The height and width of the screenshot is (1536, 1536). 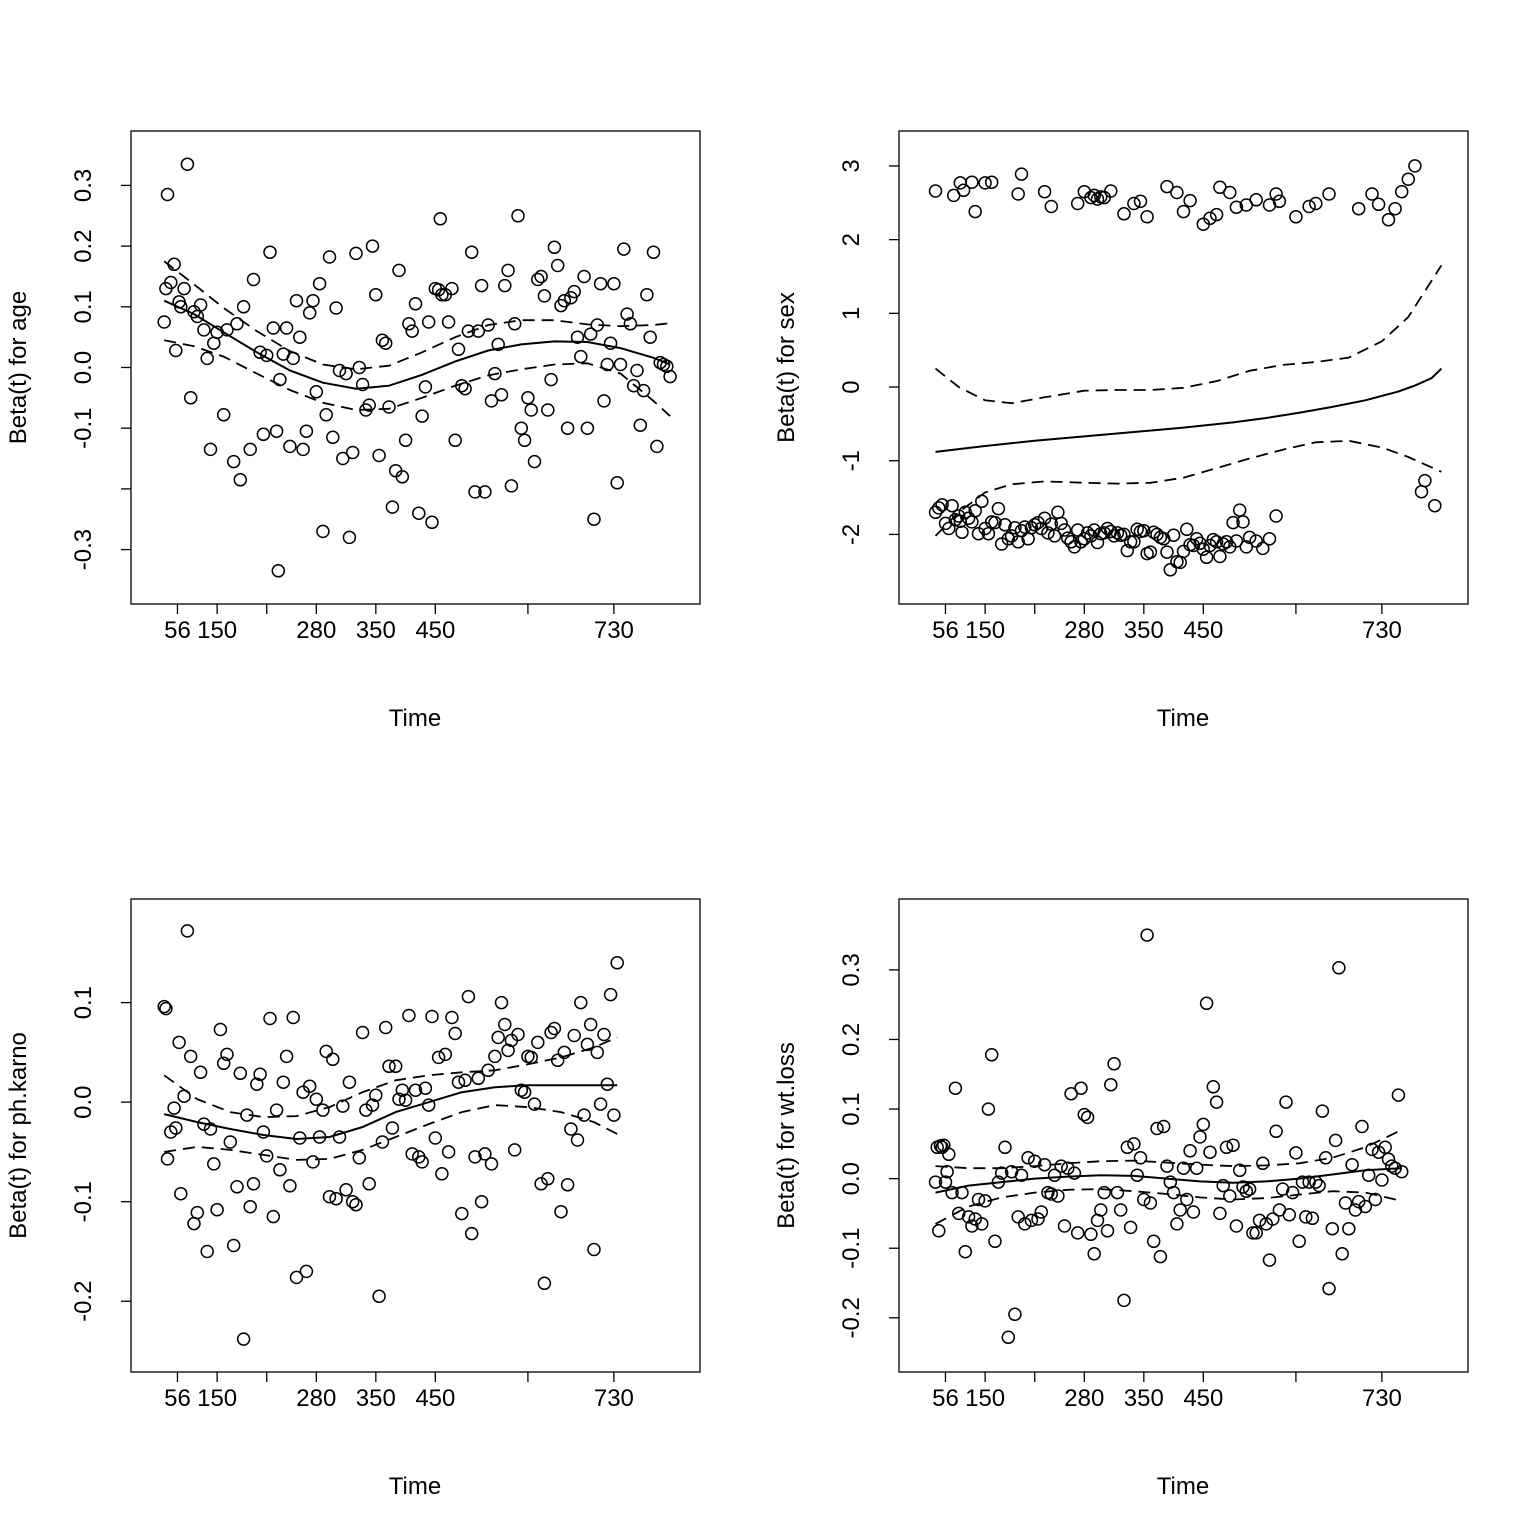 What do you see at coordinates (399, 1392) in the screenshot?
I see `x-axis: 56 150 280 350 450 730` at bounding box center [399, 1392].